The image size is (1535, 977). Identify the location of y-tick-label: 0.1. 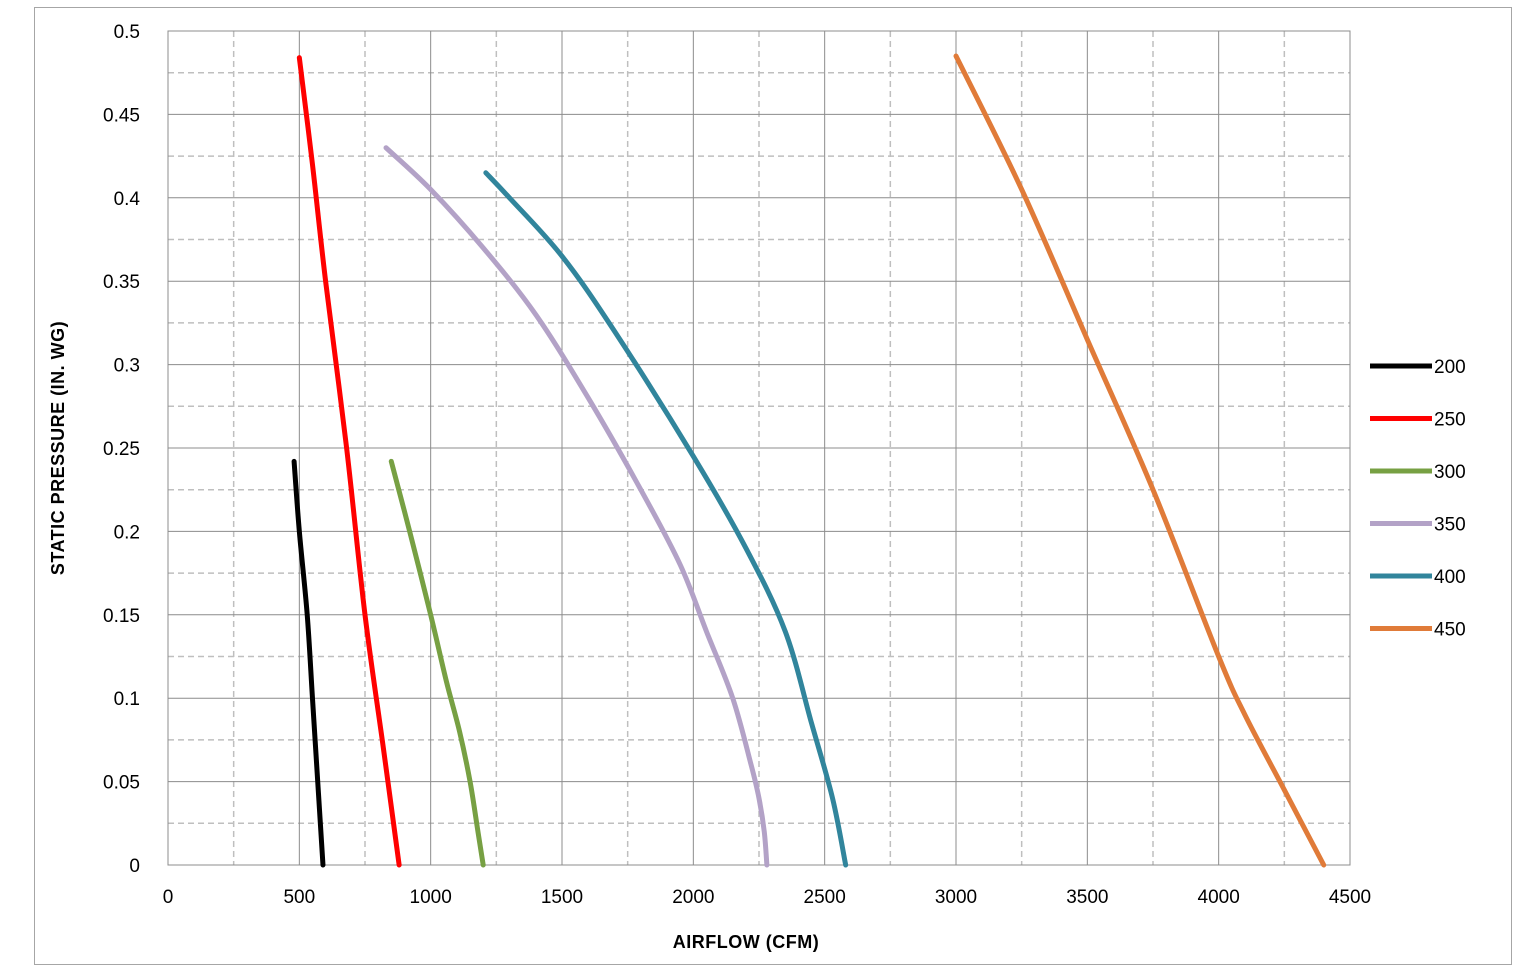
(127, 699).